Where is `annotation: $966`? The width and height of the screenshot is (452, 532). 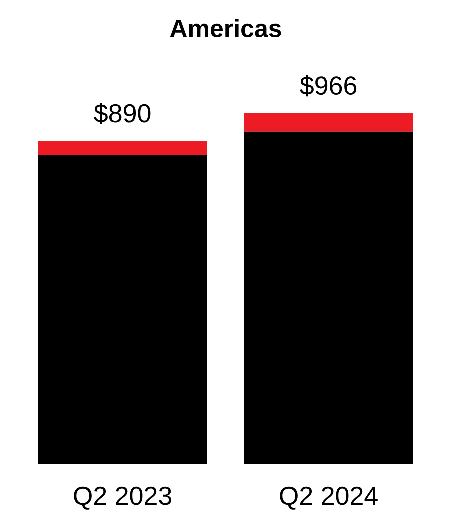
annotation: $966 is located at coordinates (328, 86).